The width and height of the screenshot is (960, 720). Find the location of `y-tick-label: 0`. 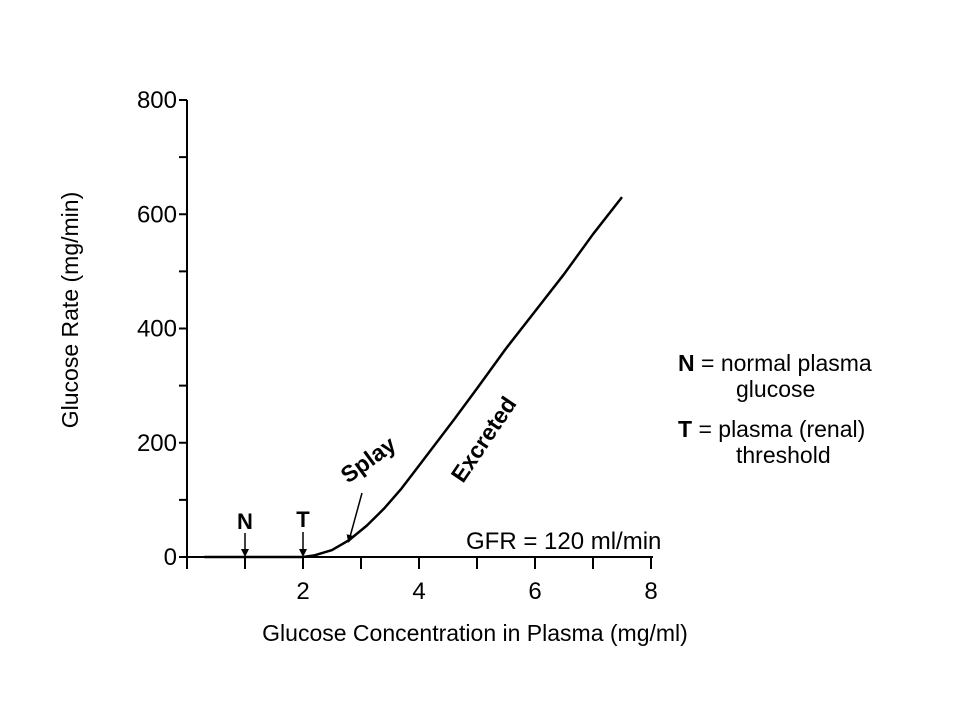

y-tick-label: 0 is located at coordinates (170, 557).